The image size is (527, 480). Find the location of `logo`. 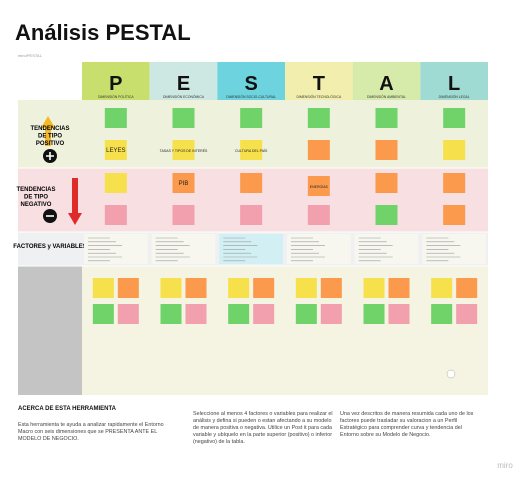

logo is located at coordinates (451, 374).